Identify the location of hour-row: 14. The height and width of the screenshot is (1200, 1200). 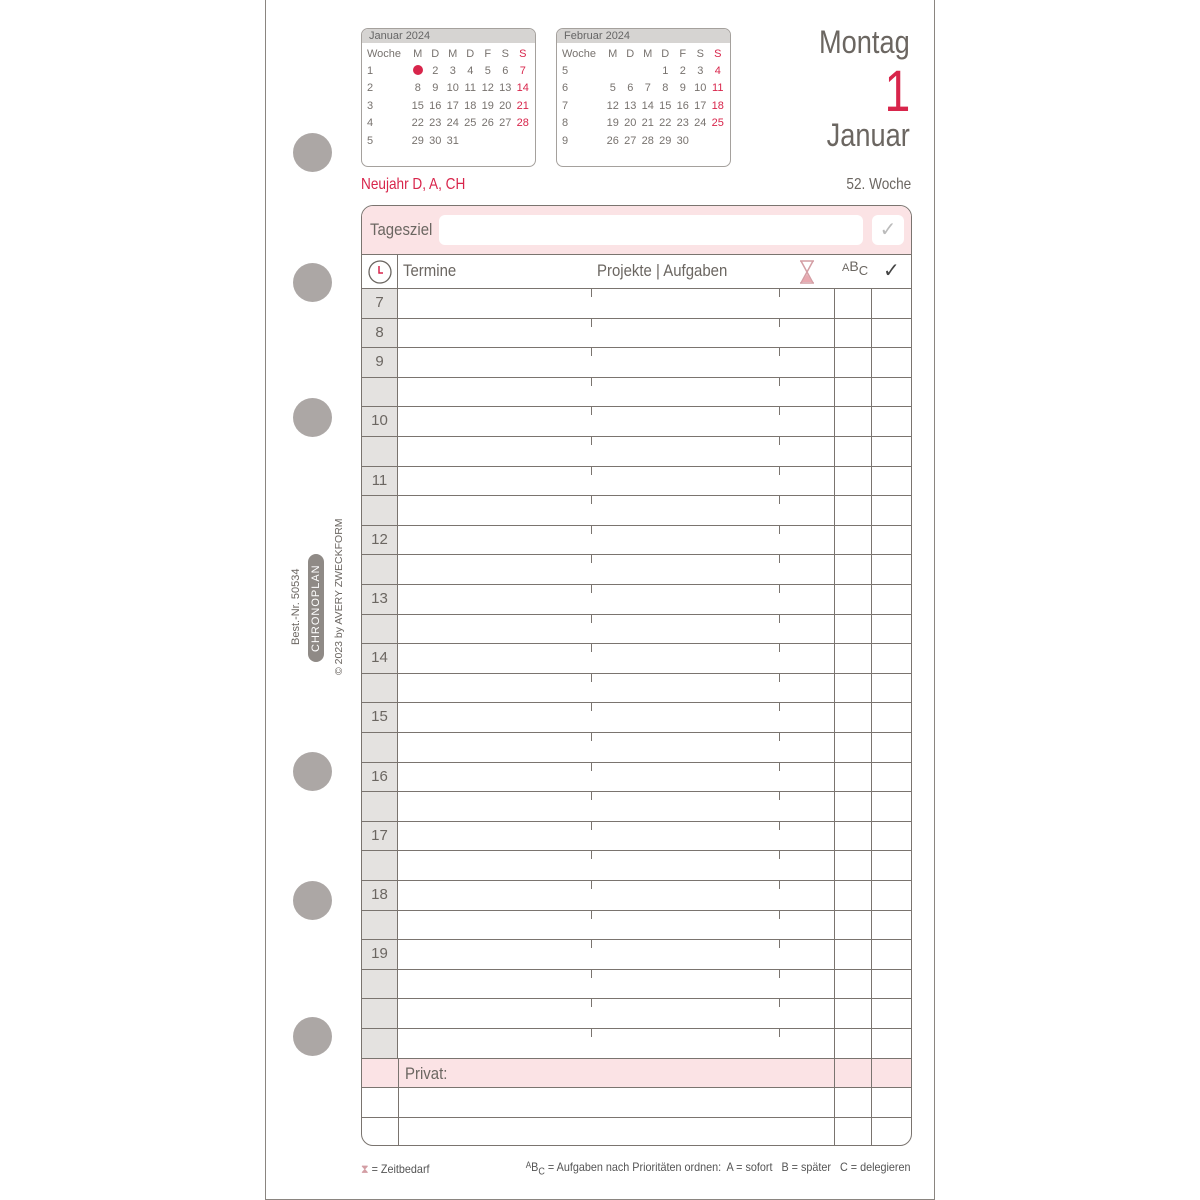
(636, 659).